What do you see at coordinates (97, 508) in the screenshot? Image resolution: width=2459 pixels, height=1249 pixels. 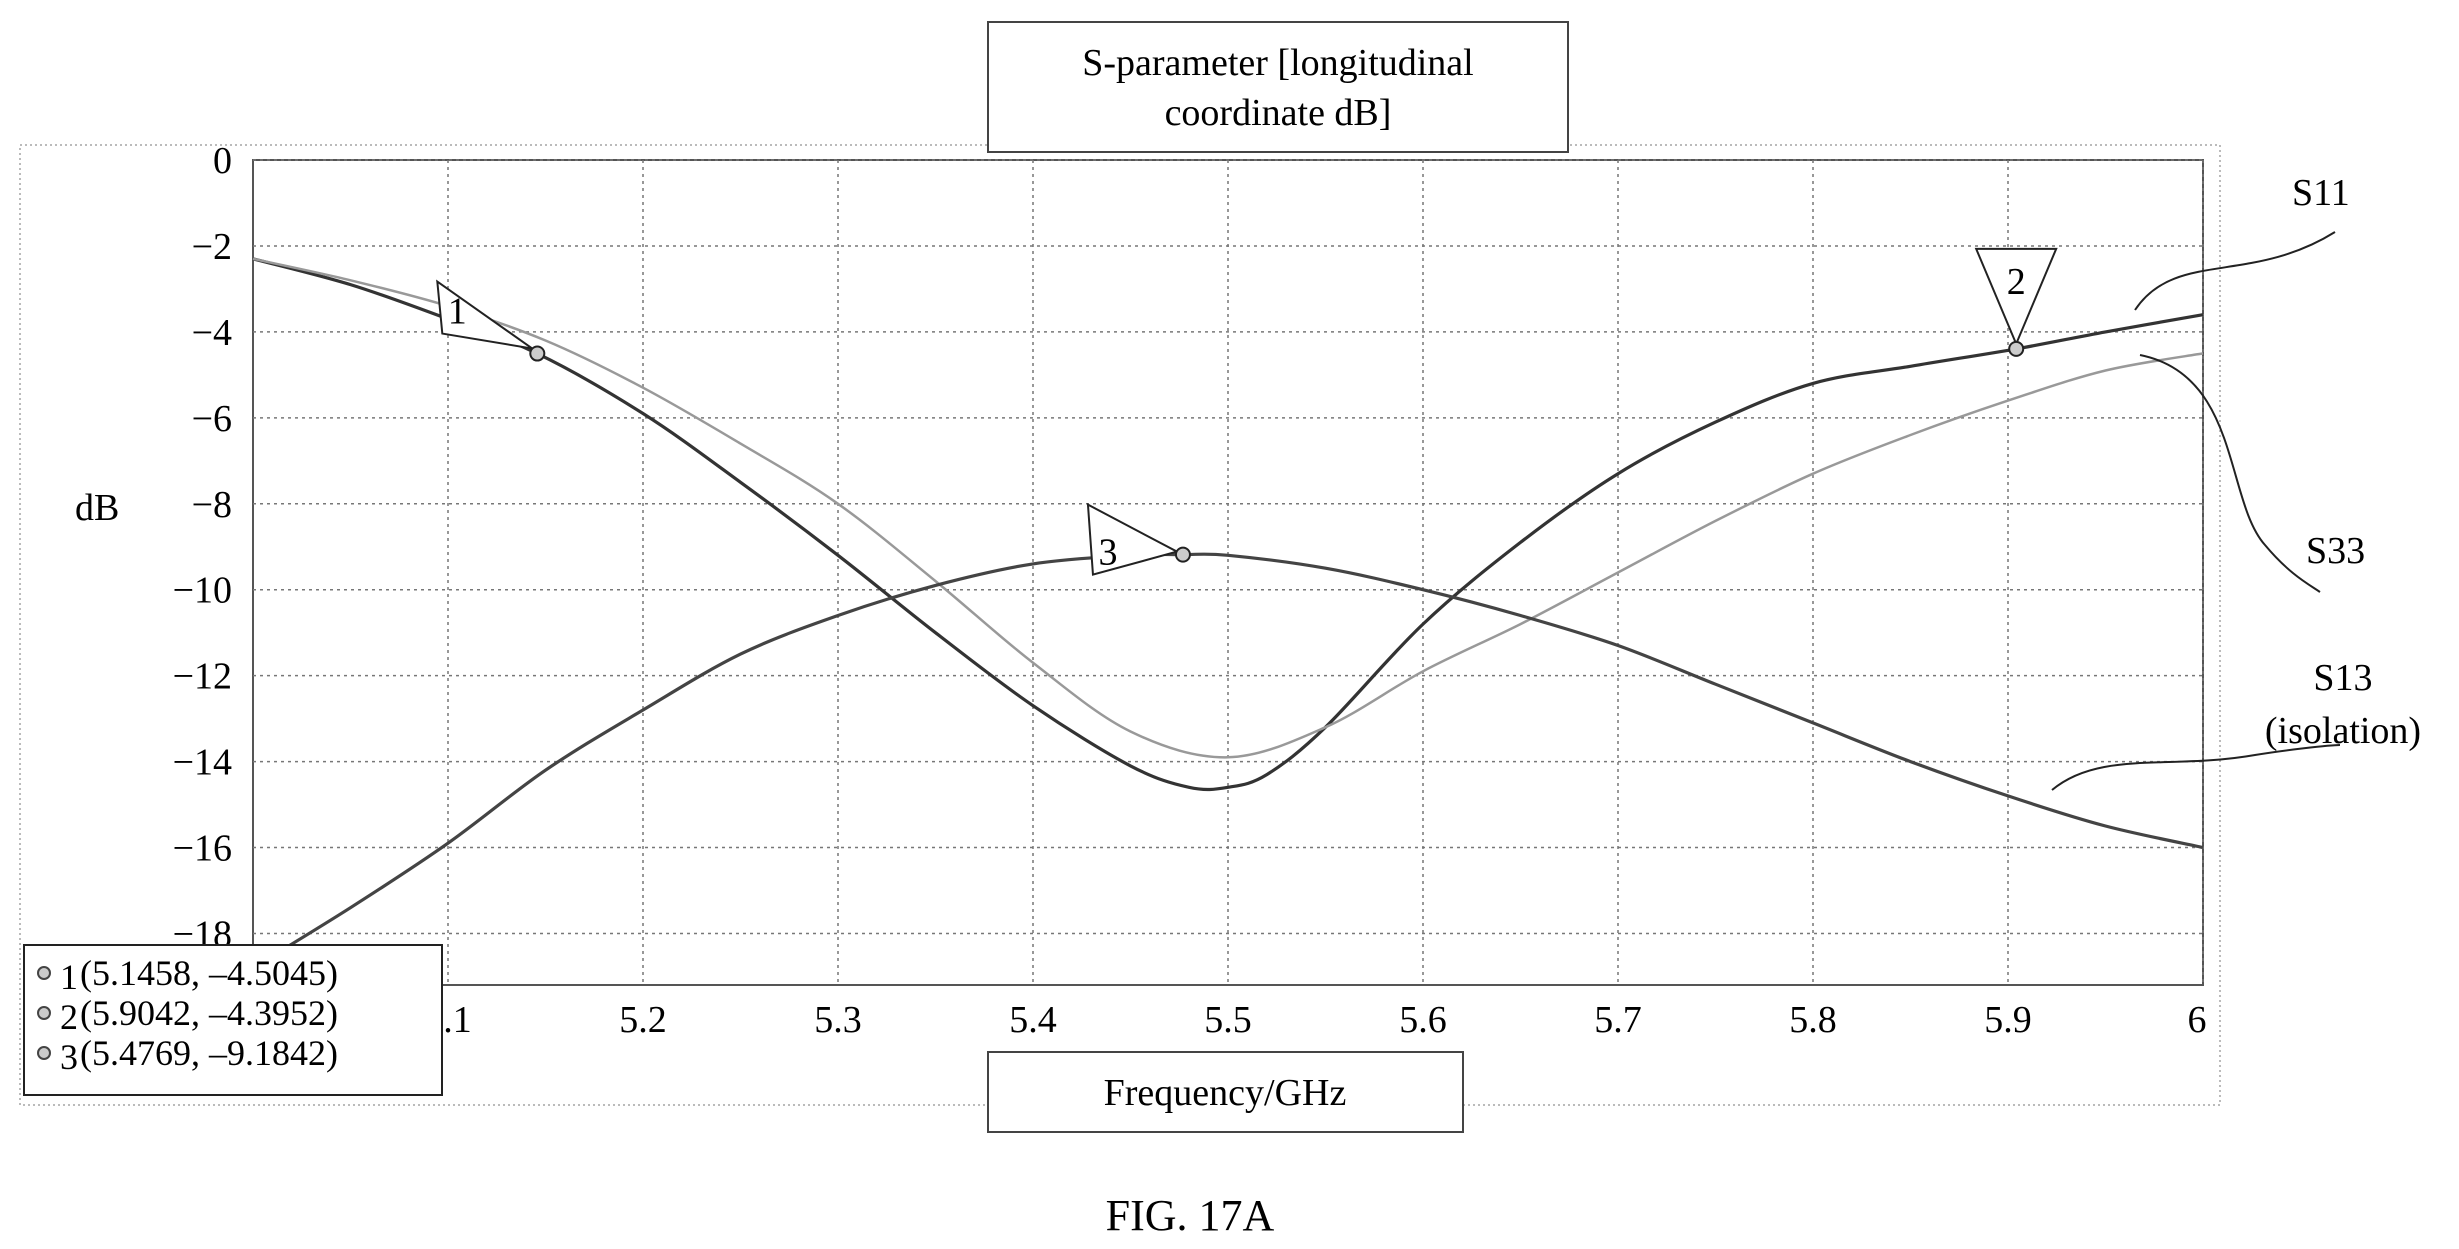 I see `y-axis-label: dB` at bounding box center [97, 508].